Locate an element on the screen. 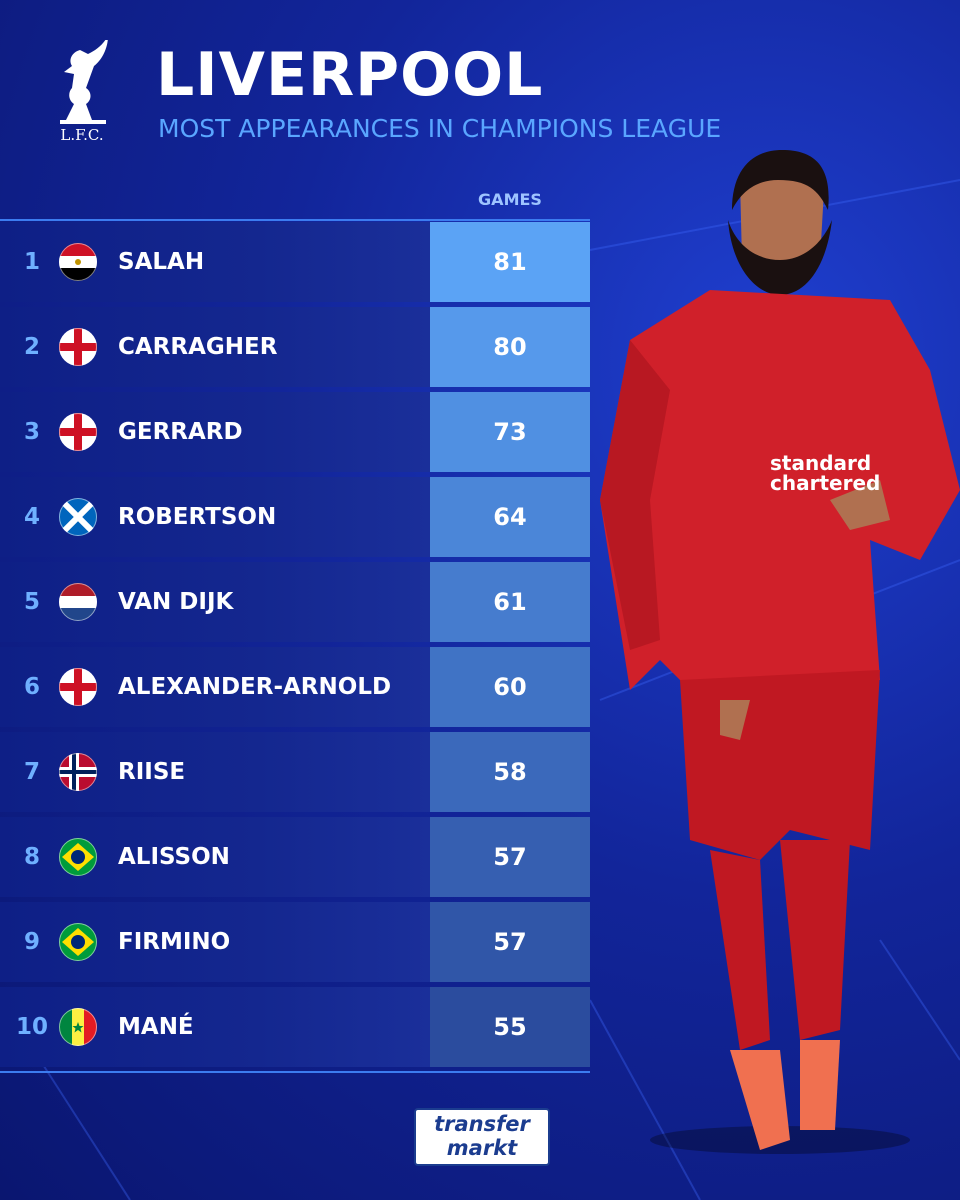 This screenshot has height=1200, width=960. games: 55 is located at coordinates (510, 1027).